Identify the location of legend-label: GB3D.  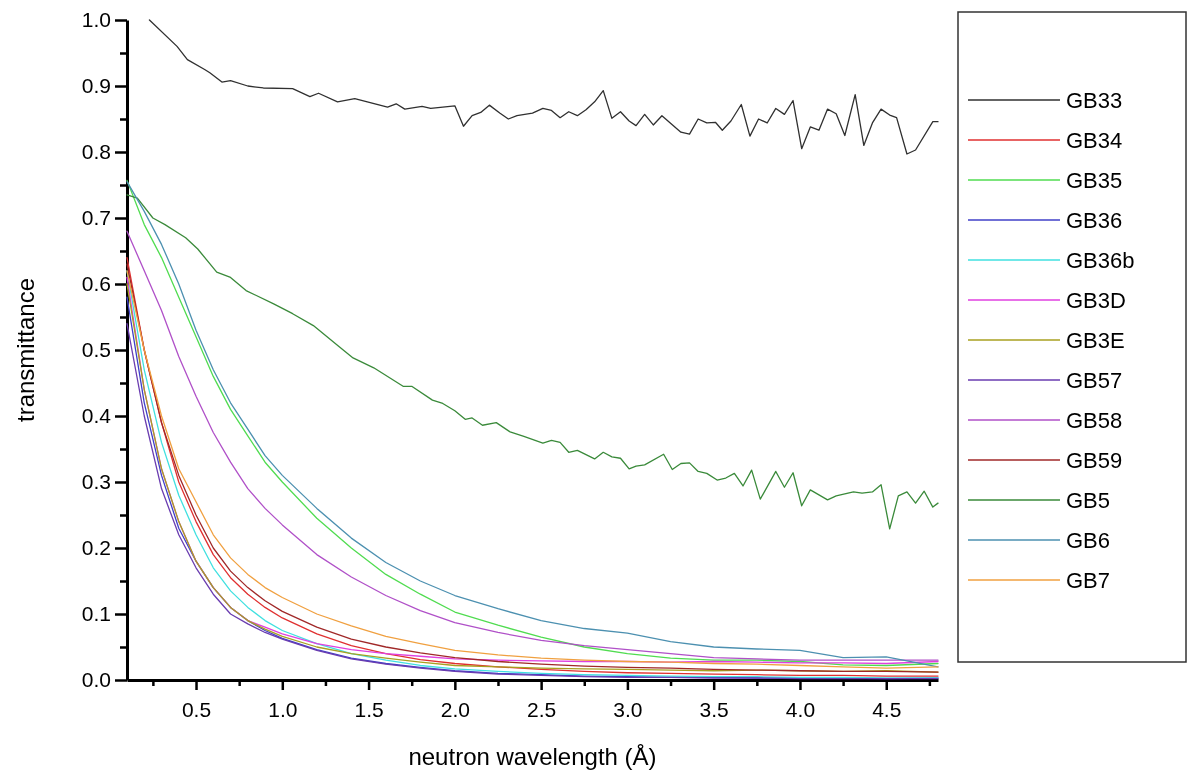
(1096, 300).